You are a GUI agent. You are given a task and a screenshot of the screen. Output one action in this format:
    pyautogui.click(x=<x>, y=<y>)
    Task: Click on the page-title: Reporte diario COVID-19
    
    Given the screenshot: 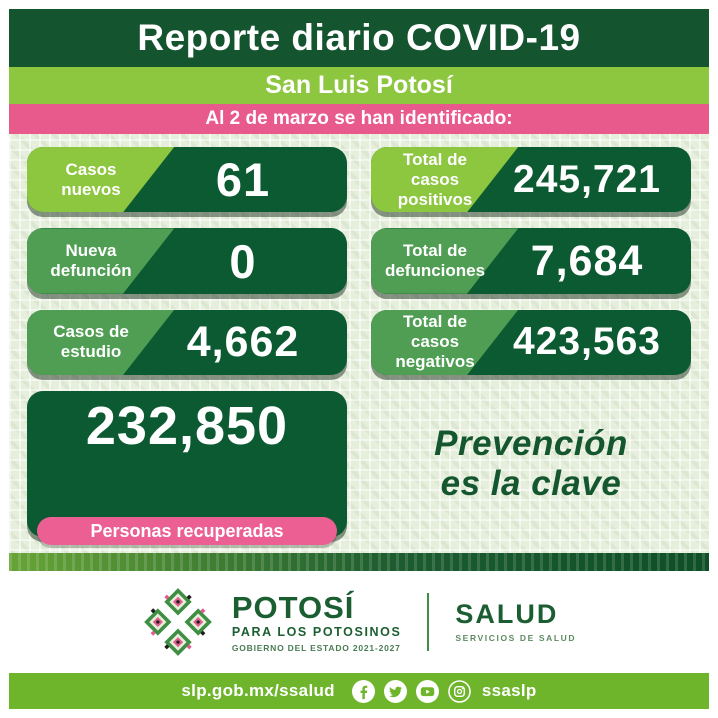 What is the action you would take?
    pyautogui.click(x=359, y=37)
    